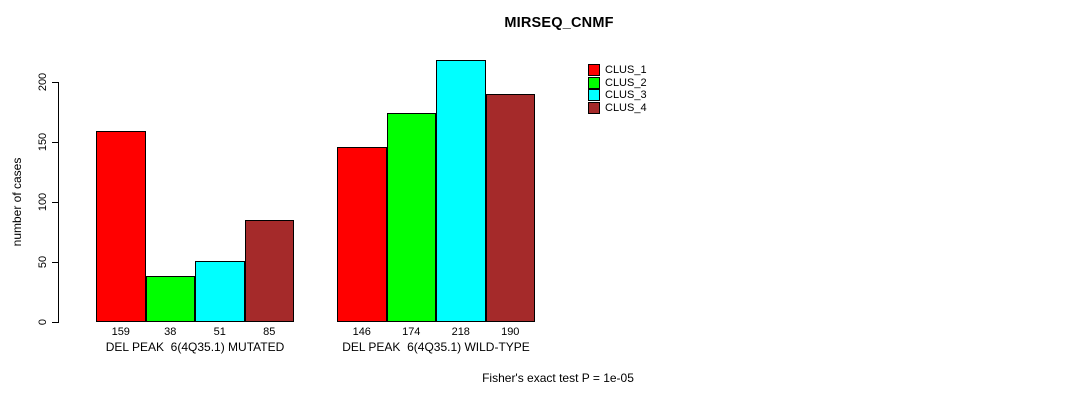  Describe the element at coordinates (626, 107) in the screenshot. I see `legend-label: CLUS_4` at that location.